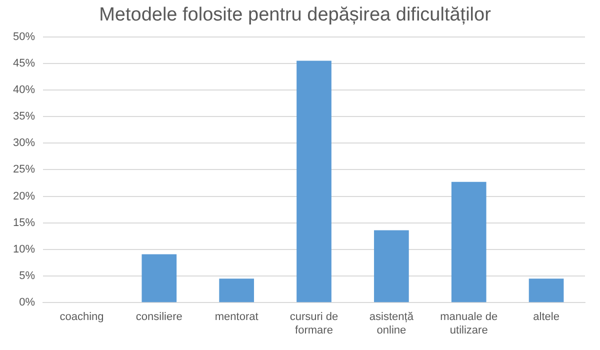 The width and height of the screenshot is (600, 350). Describe the element at coordinates (314, 323) in the screenshot. I see `x-tick-label: cursuri de formare` at that location.